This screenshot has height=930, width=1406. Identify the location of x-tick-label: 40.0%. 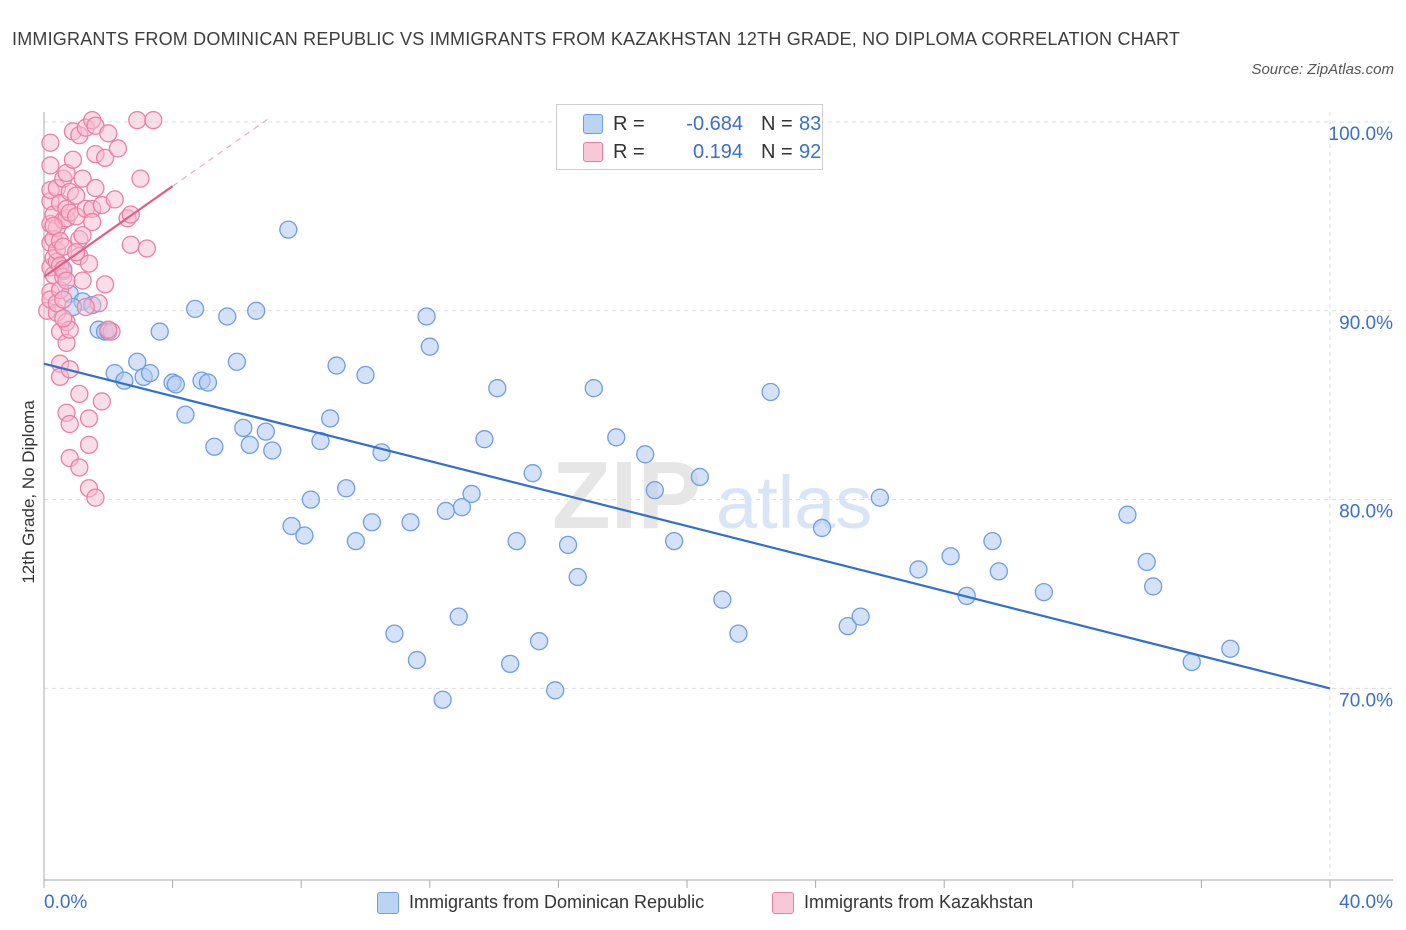
(1366, 902).